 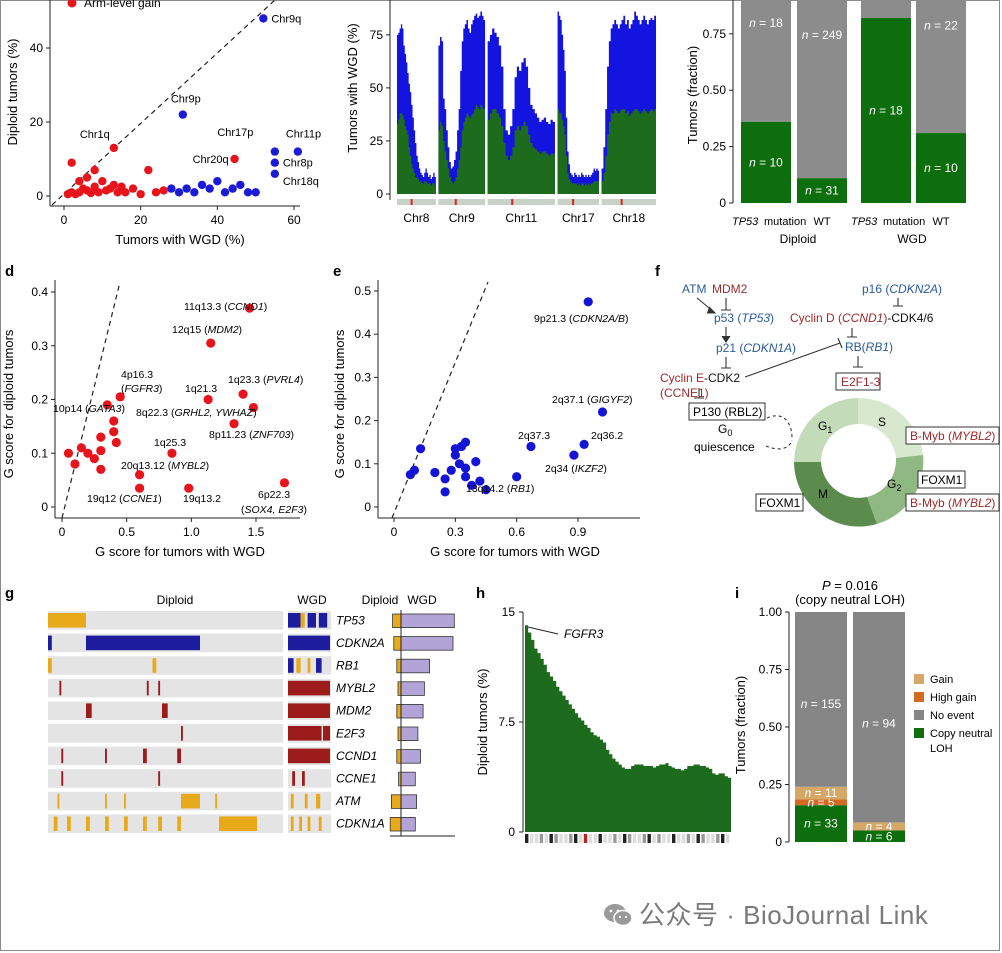 I want to click on c-bar-event, so click(x=941, y=168).